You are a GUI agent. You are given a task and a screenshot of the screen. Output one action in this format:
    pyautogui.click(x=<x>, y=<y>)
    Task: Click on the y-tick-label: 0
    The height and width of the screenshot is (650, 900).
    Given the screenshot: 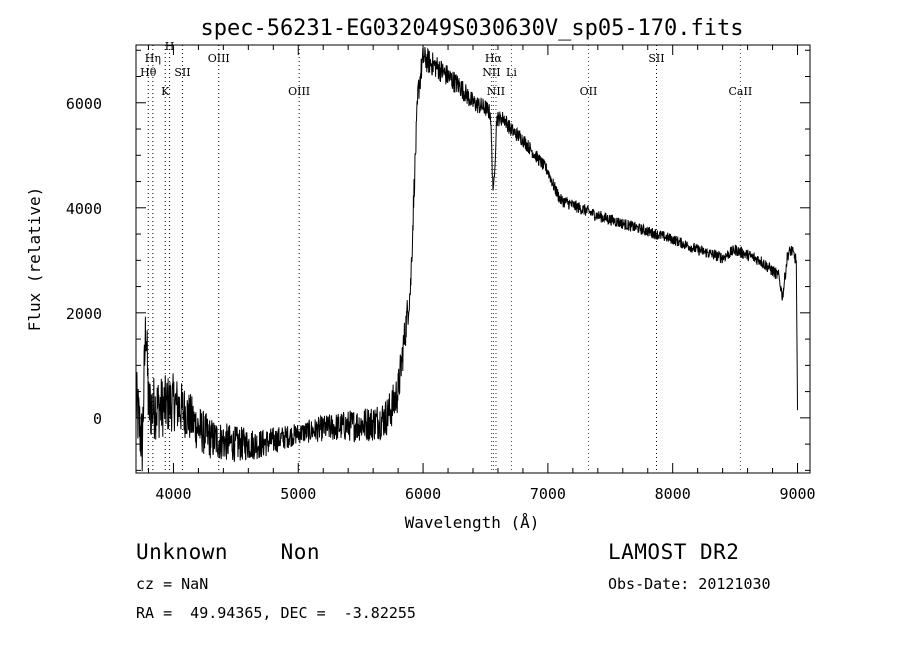 What is the action you would take?
    pyautogui.click(x=97, y=419)
    